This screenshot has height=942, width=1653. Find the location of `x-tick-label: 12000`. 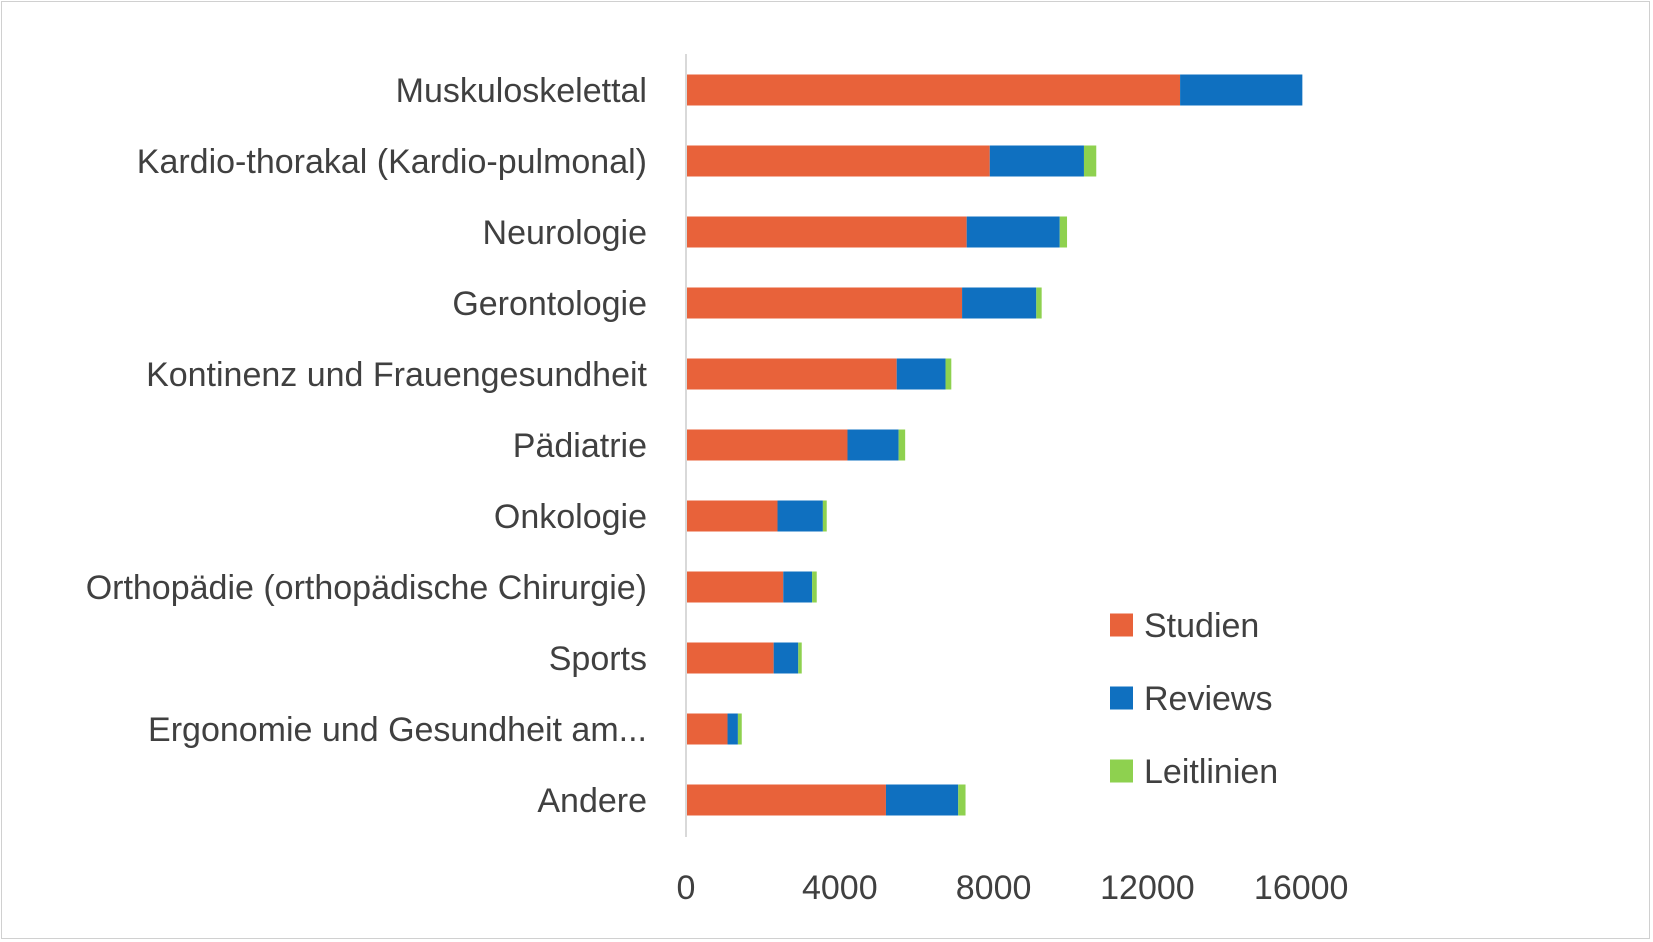

x-tick-label: 12000 is located at coordinates (1147, 888).